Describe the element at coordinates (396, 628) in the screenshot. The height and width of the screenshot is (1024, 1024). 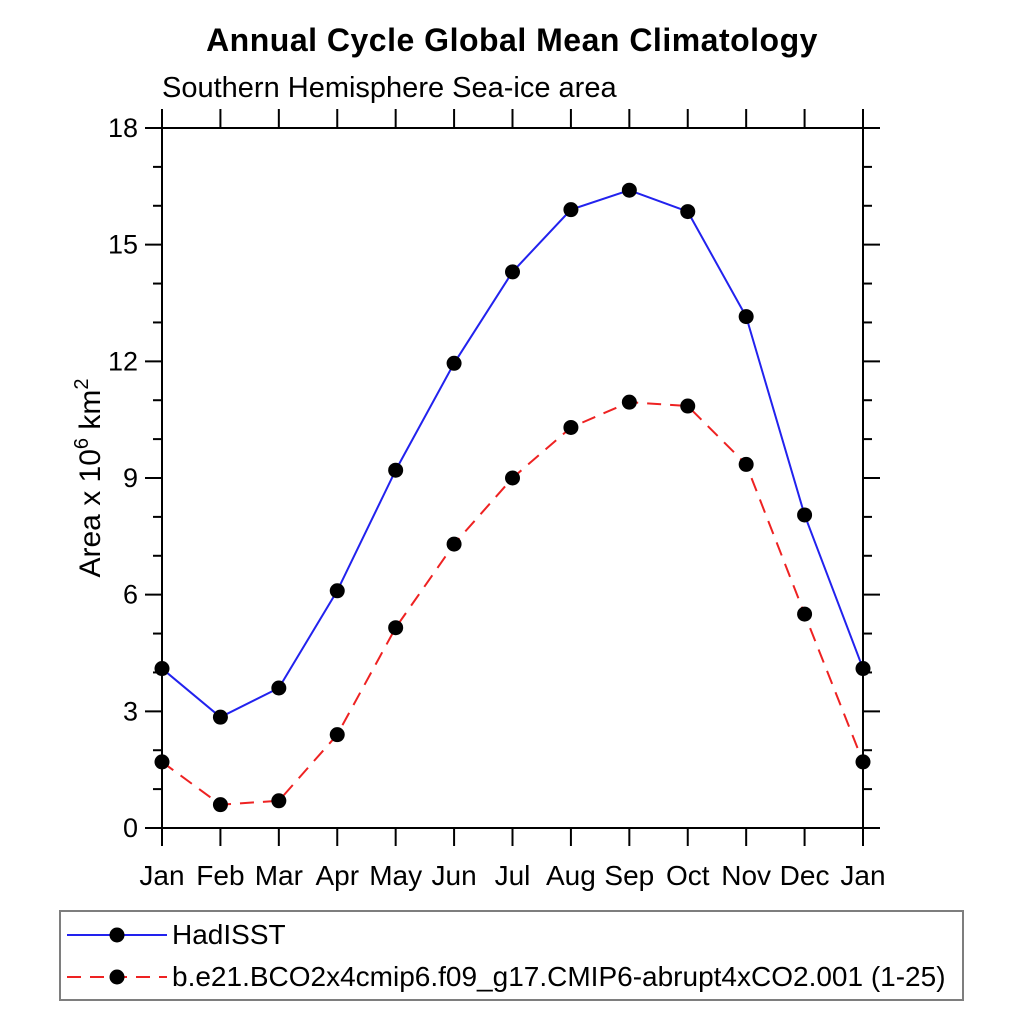
I see `data-point-1-May` at that location.